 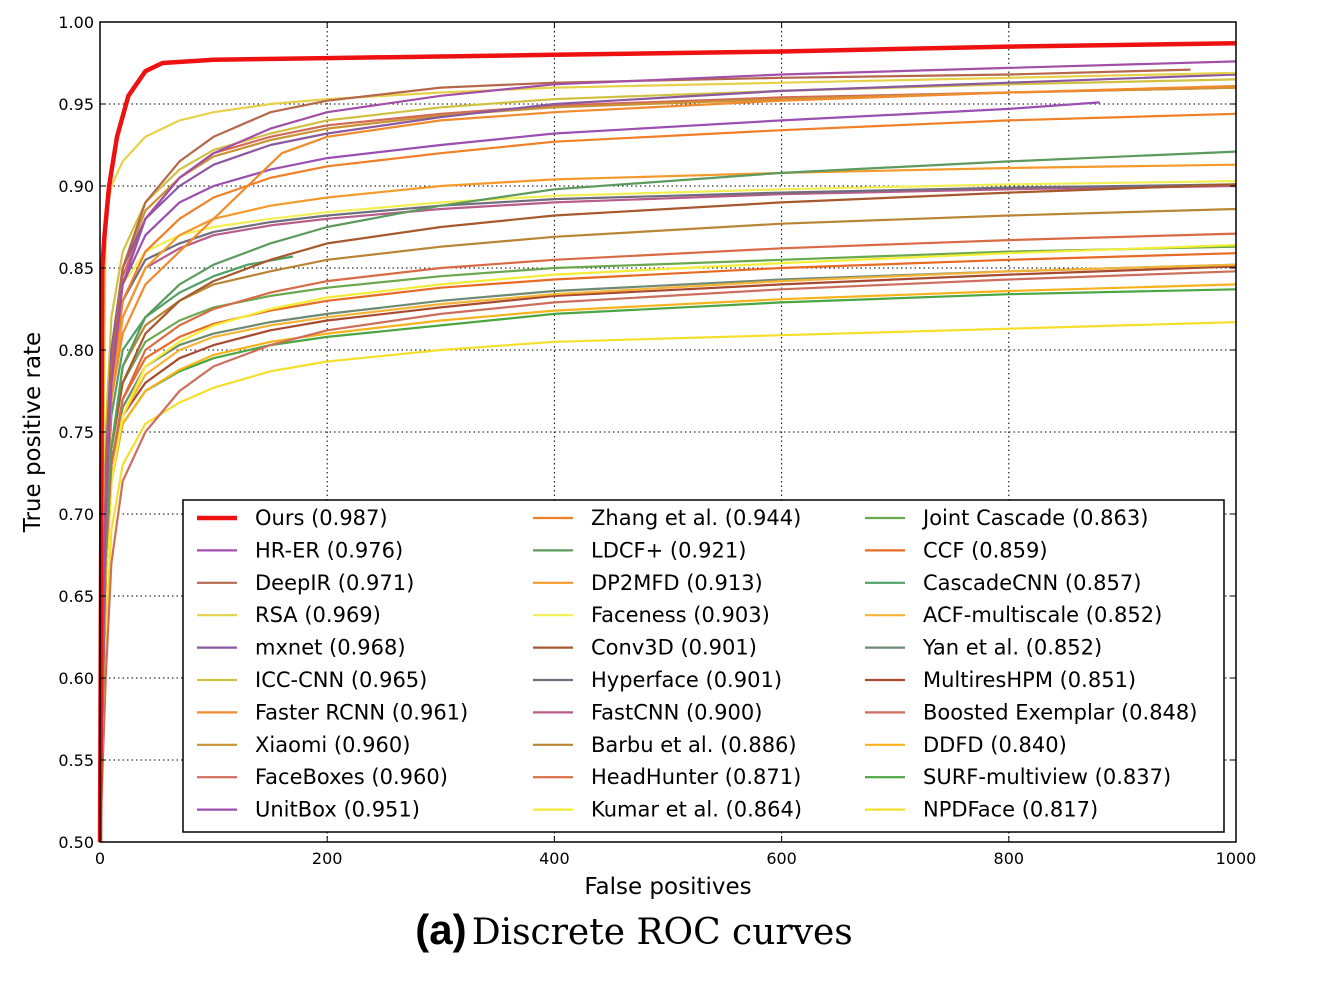 I want to click on legend-entry: Zhang et al. (0.944), so click(x=696, y=518).